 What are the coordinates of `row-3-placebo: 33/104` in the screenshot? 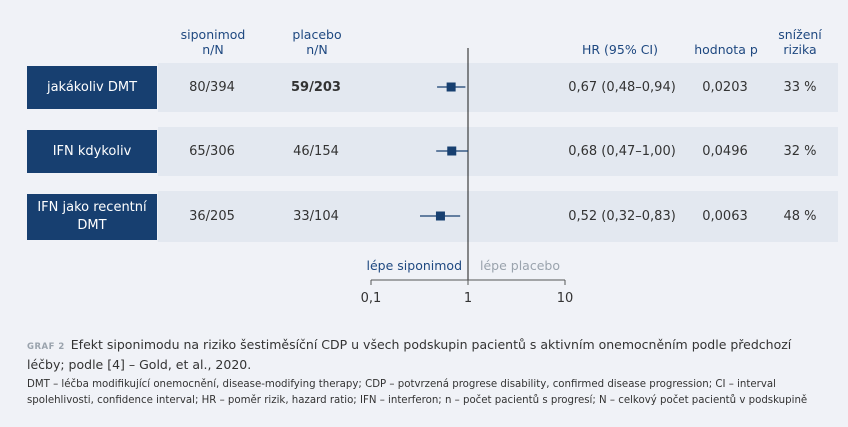 It's located at (316, 216).